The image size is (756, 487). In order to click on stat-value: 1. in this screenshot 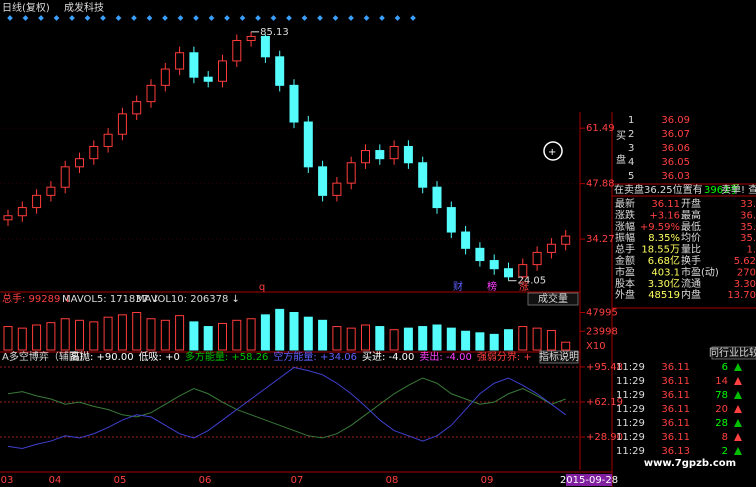, I will do `click(751, 250)`.